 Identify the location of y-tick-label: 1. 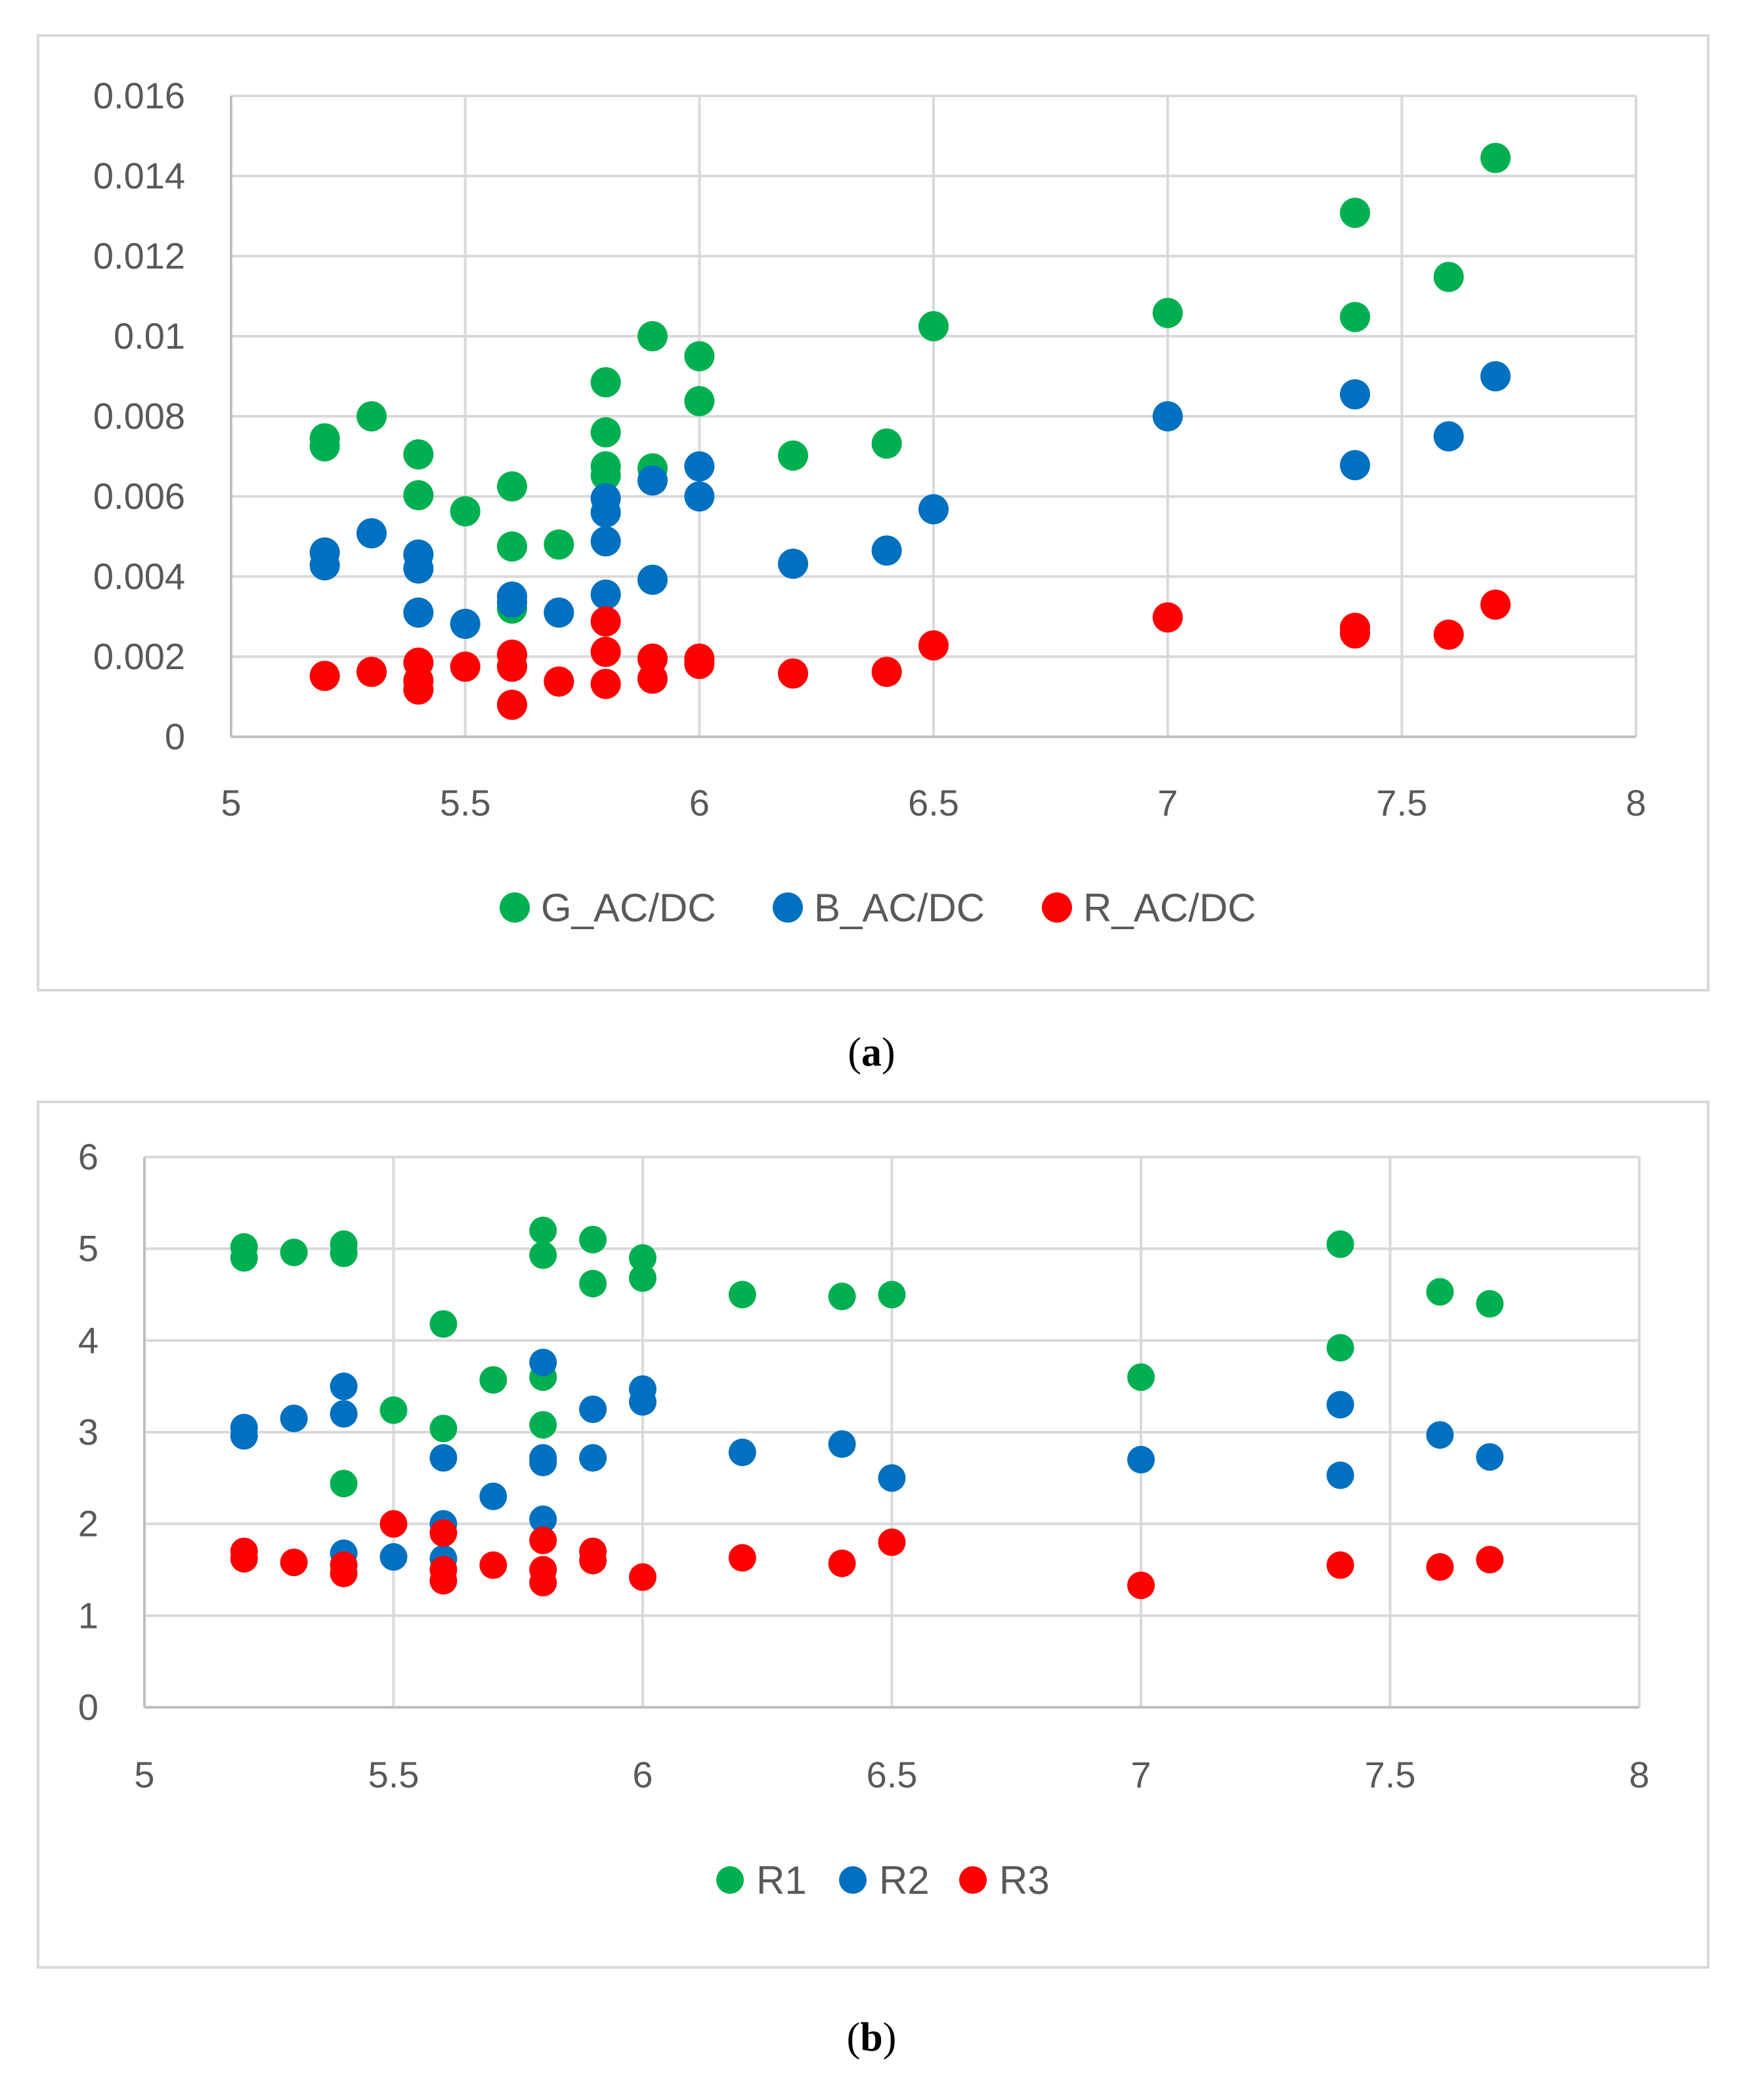
(88, 1615).